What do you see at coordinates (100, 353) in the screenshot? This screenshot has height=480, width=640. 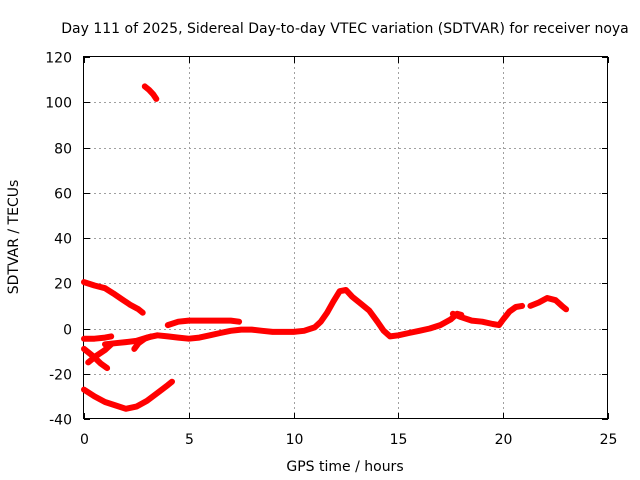 I see `series-short-segment-c` at bounding box center [100, 353].